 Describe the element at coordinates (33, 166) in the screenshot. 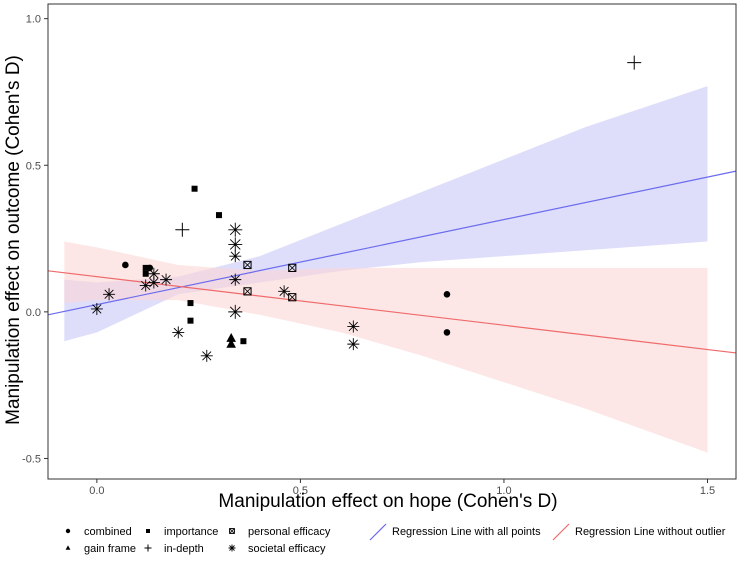

I see `y-tick-label: 0.5` at that location.